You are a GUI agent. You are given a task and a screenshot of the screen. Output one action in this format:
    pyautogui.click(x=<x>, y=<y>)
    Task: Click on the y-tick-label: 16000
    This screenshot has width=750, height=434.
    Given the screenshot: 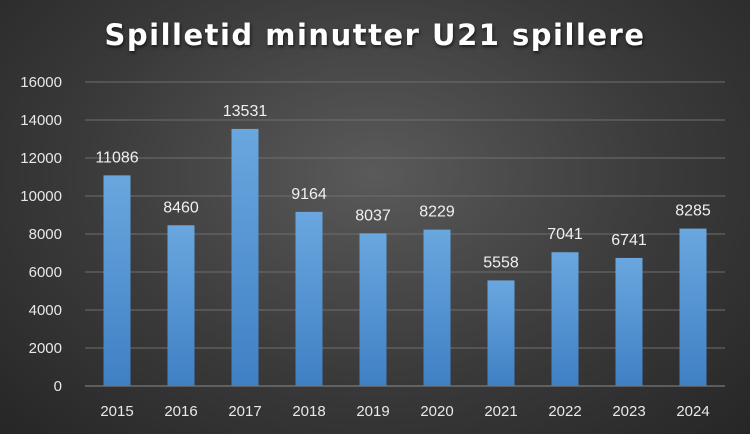 What is the action you would take?
    pyautogui.click(x=41, y=82)
    